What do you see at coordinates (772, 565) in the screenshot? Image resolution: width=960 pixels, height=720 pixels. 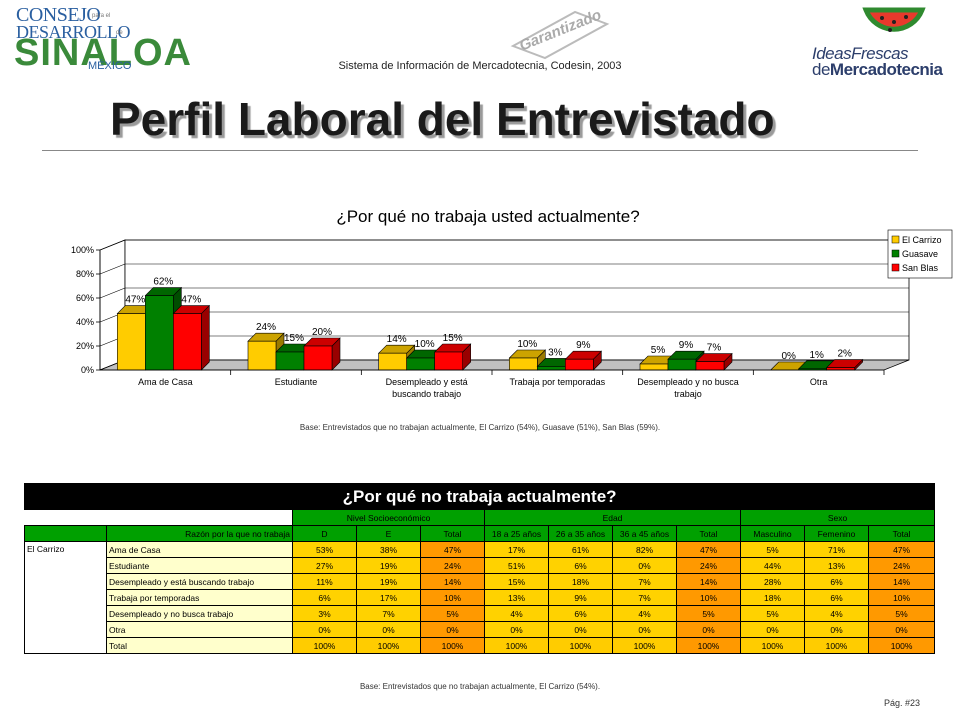 I see `table-cell: 44%` at bounding box center [772, 565].